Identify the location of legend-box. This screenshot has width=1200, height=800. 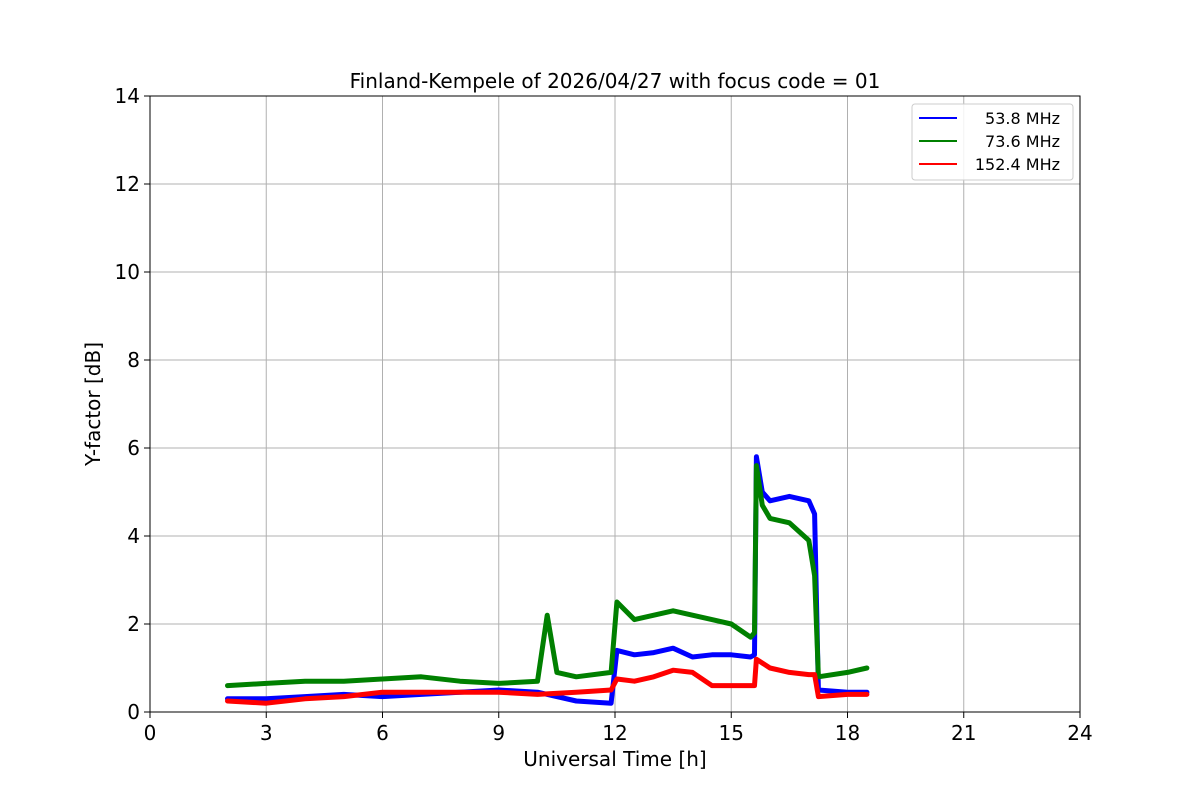
(992, 142).